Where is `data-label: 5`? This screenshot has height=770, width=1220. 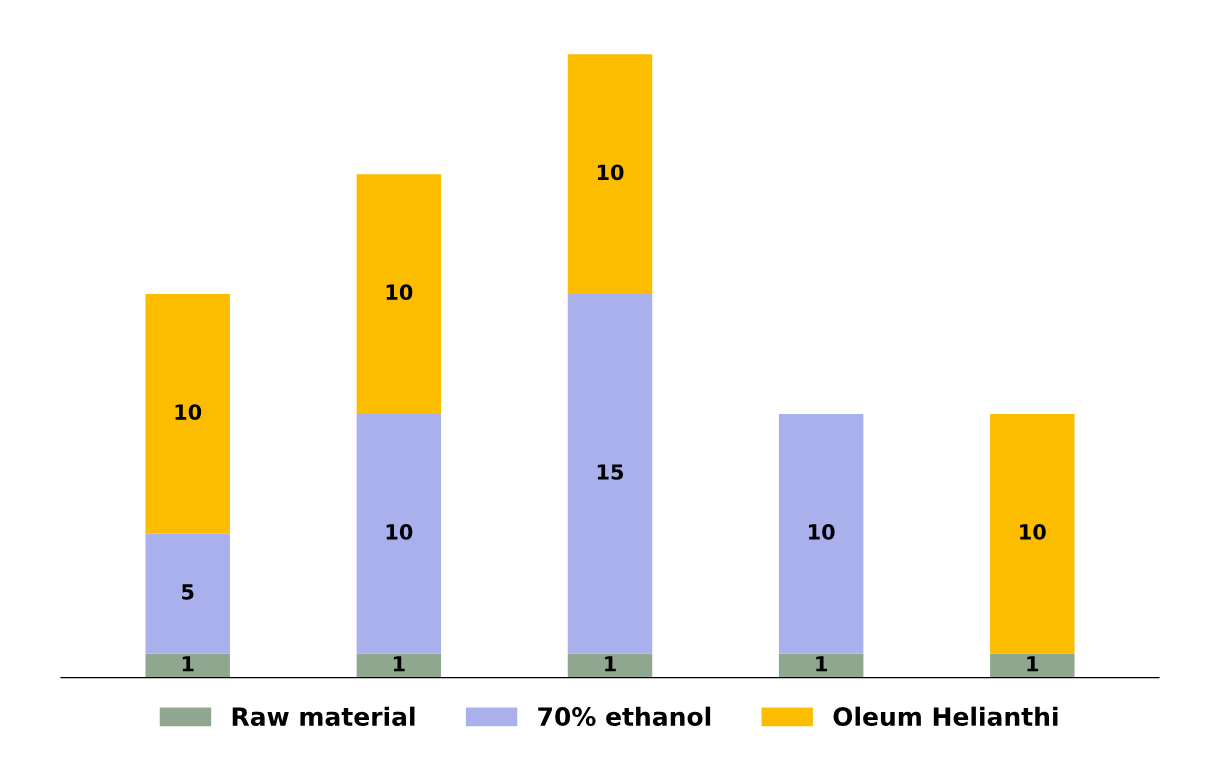 data-label: 5 is located at coordinates (188, 592).